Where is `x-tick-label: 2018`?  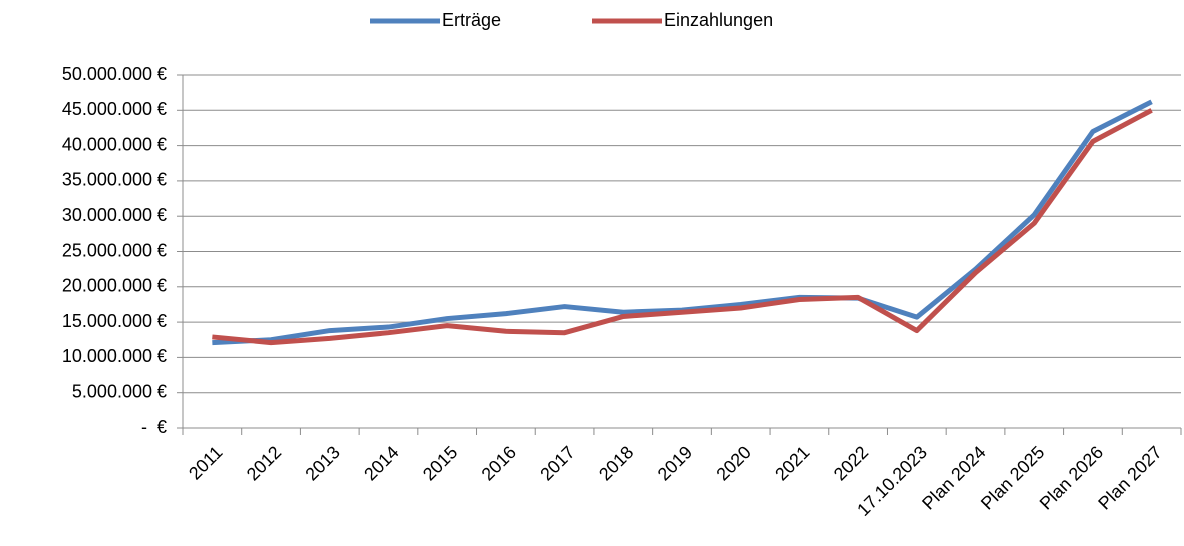
x-tick-label: 2018 is located at coordinates (616, 463).